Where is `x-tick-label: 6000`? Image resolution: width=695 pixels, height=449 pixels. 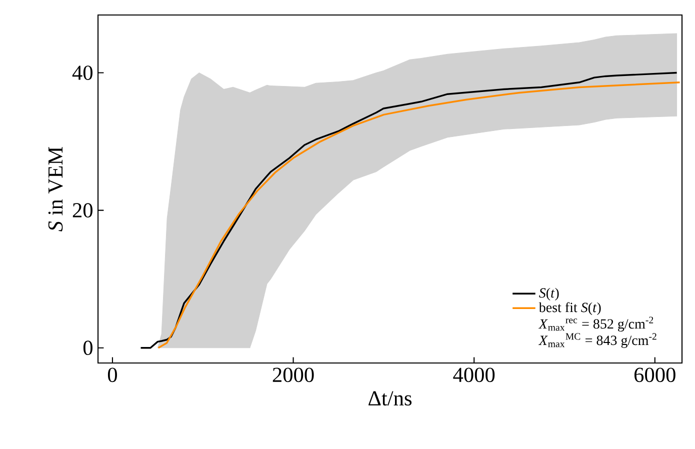 x-tick-label: 6000 is located at coordinates (655, 375).